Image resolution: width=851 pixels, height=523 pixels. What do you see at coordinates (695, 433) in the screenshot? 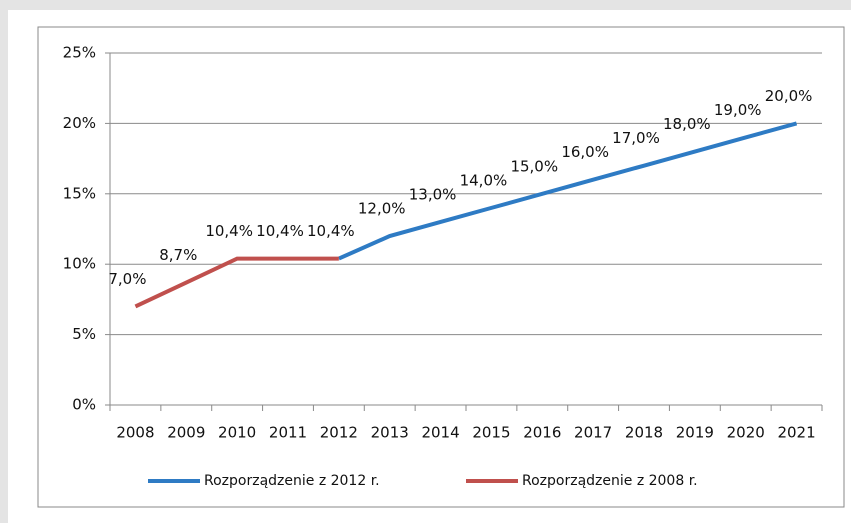
I see `x-tick-label: 2019` at bounding box center [695, 433].